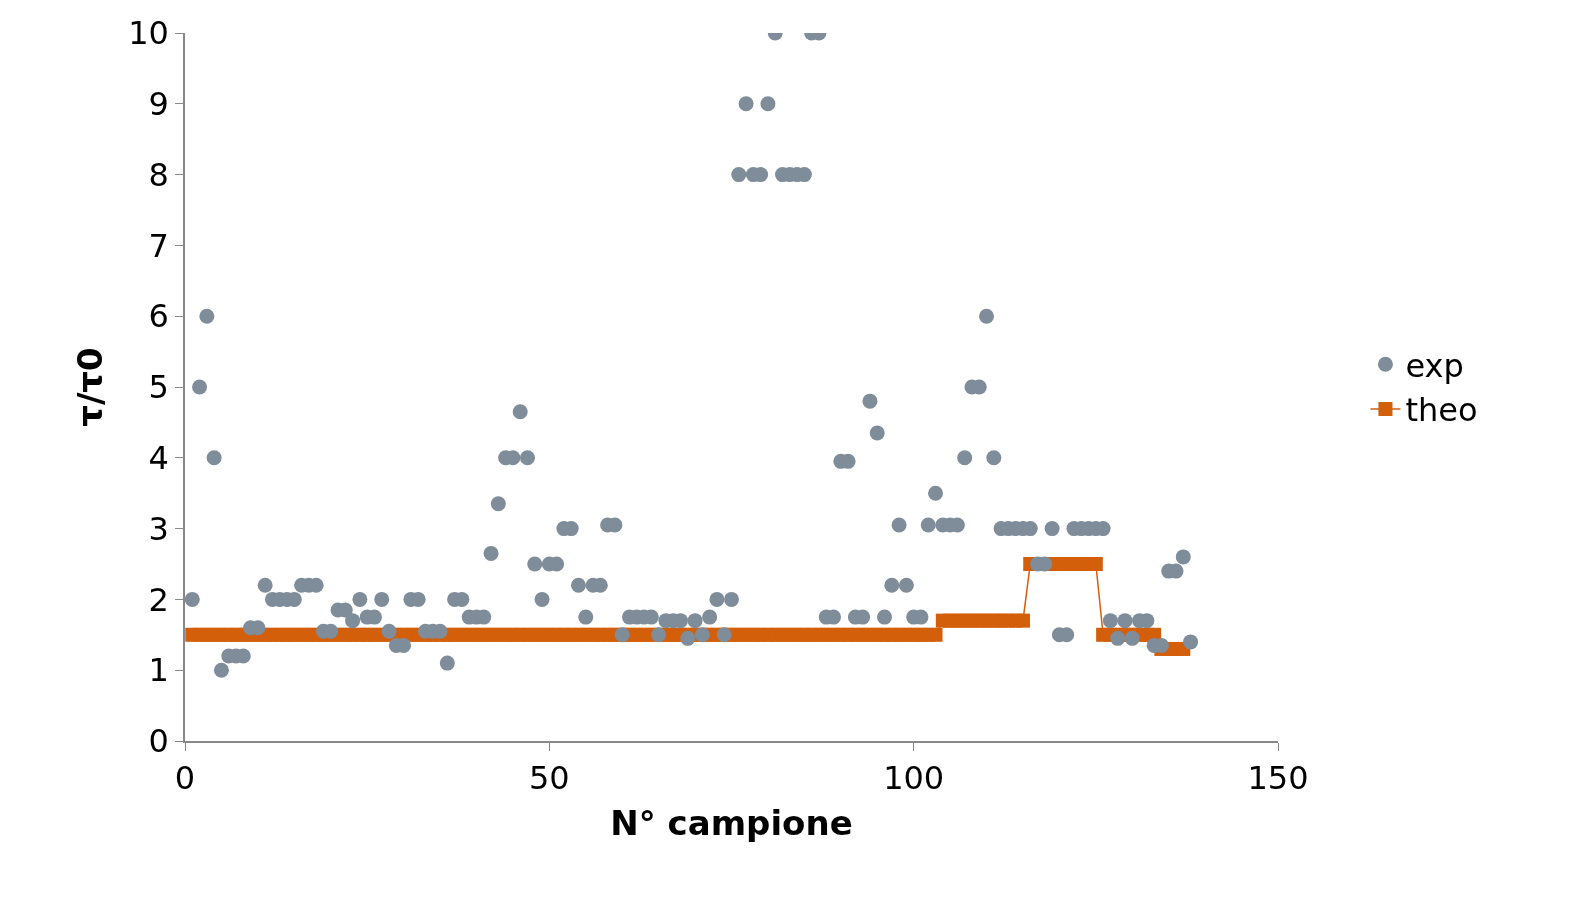 This screenshot has height=913, width=1590. Describe the element at coordinates (914, 778) in the screenshot. I see `x-tick-label: 100` at that location.